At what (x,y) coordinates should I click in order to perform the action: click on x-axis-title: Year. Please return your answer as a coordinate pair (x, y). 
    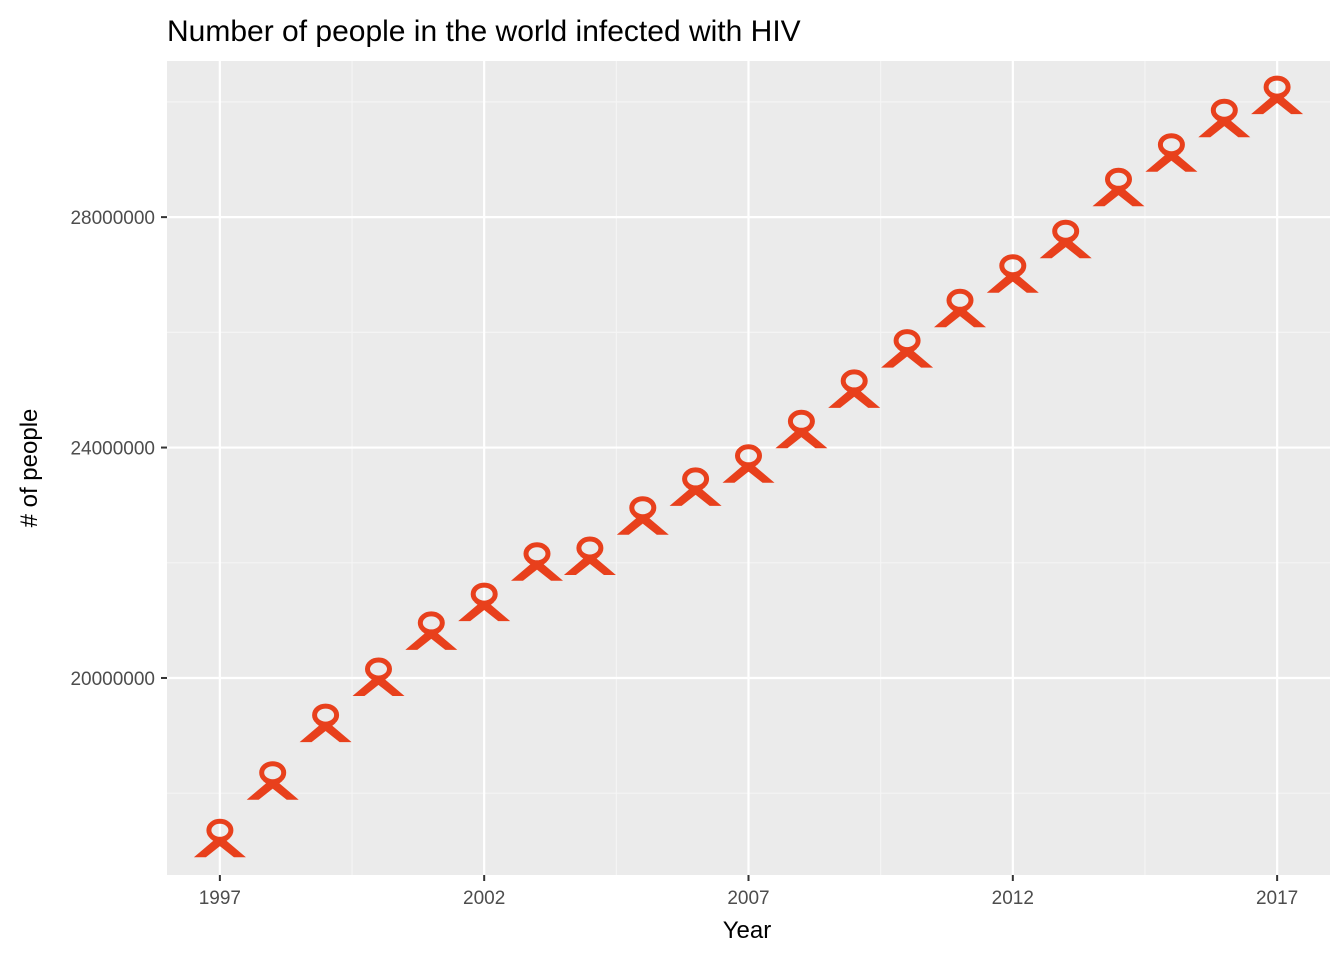
    Looking at the image, I should click on (747, 930).